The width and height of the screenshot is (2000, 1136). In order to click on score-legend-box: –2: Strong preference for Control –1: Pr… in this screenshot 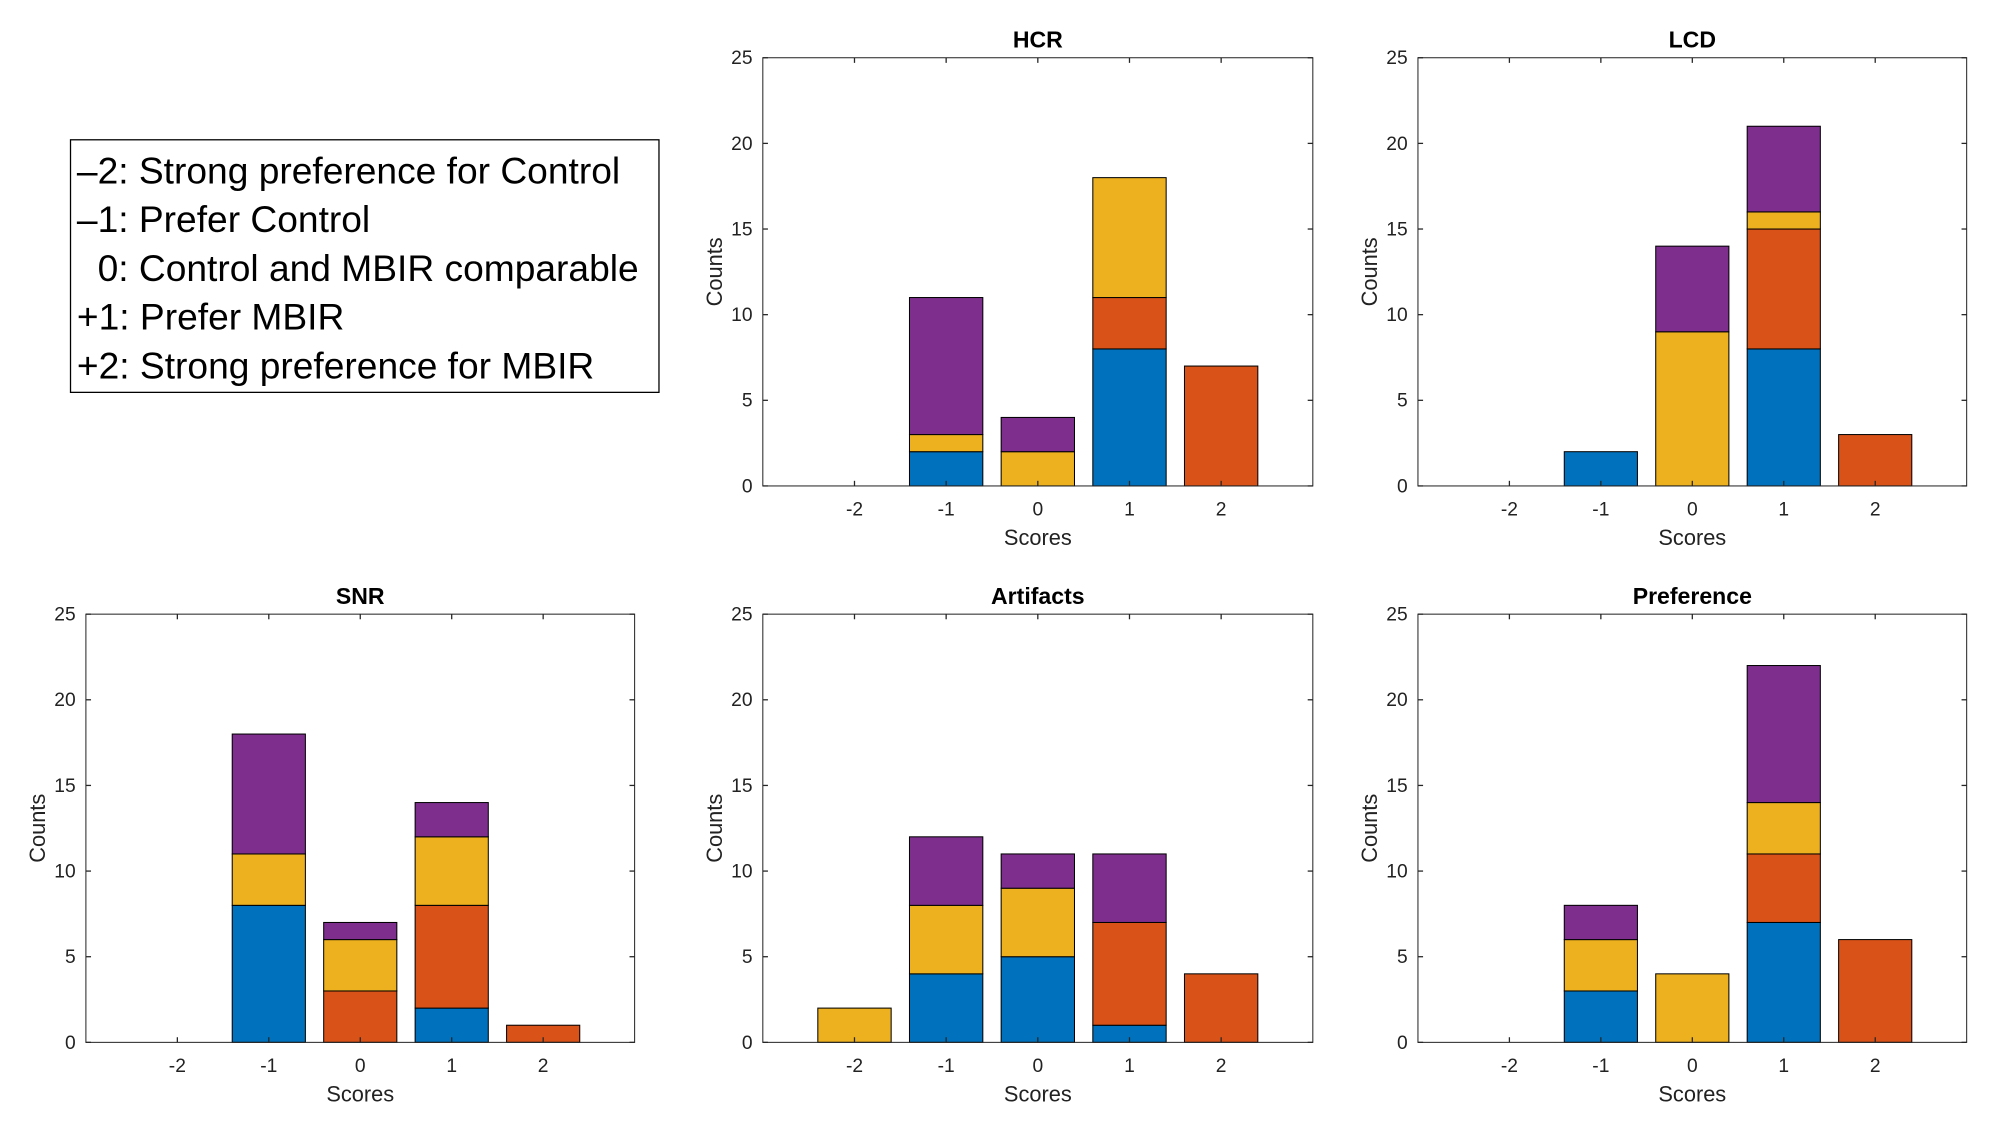, I will do `click(364, 266)`.